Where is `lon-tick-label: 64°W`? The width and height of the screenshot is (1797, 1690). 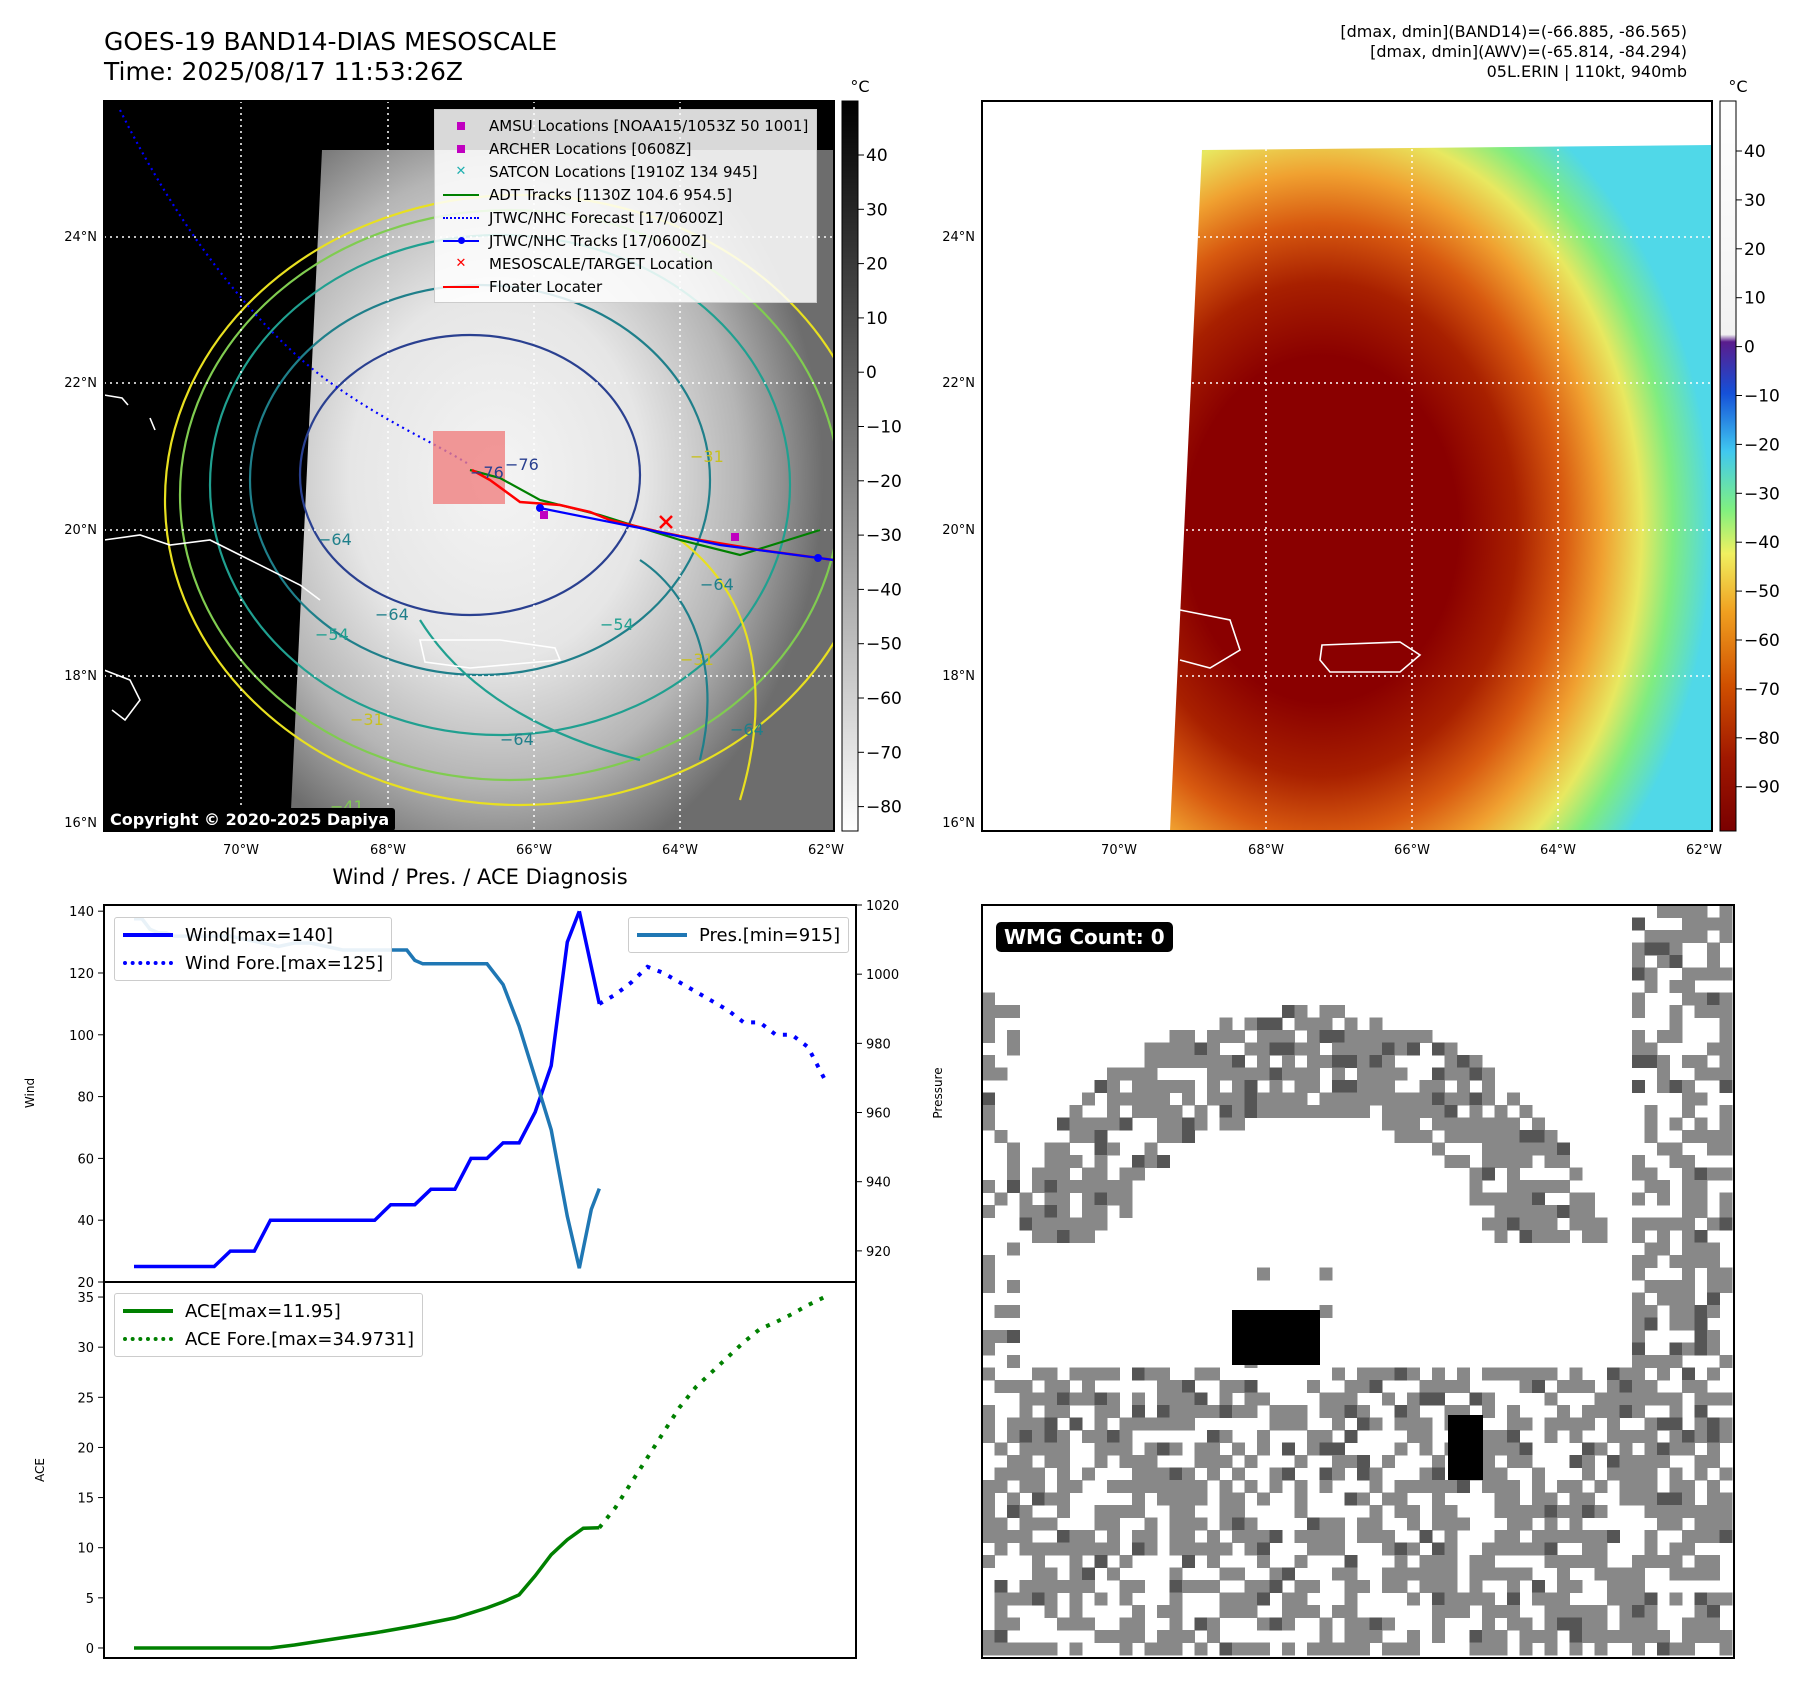
lon-tick-label: 64°W is located at coordinates (1558, 850).